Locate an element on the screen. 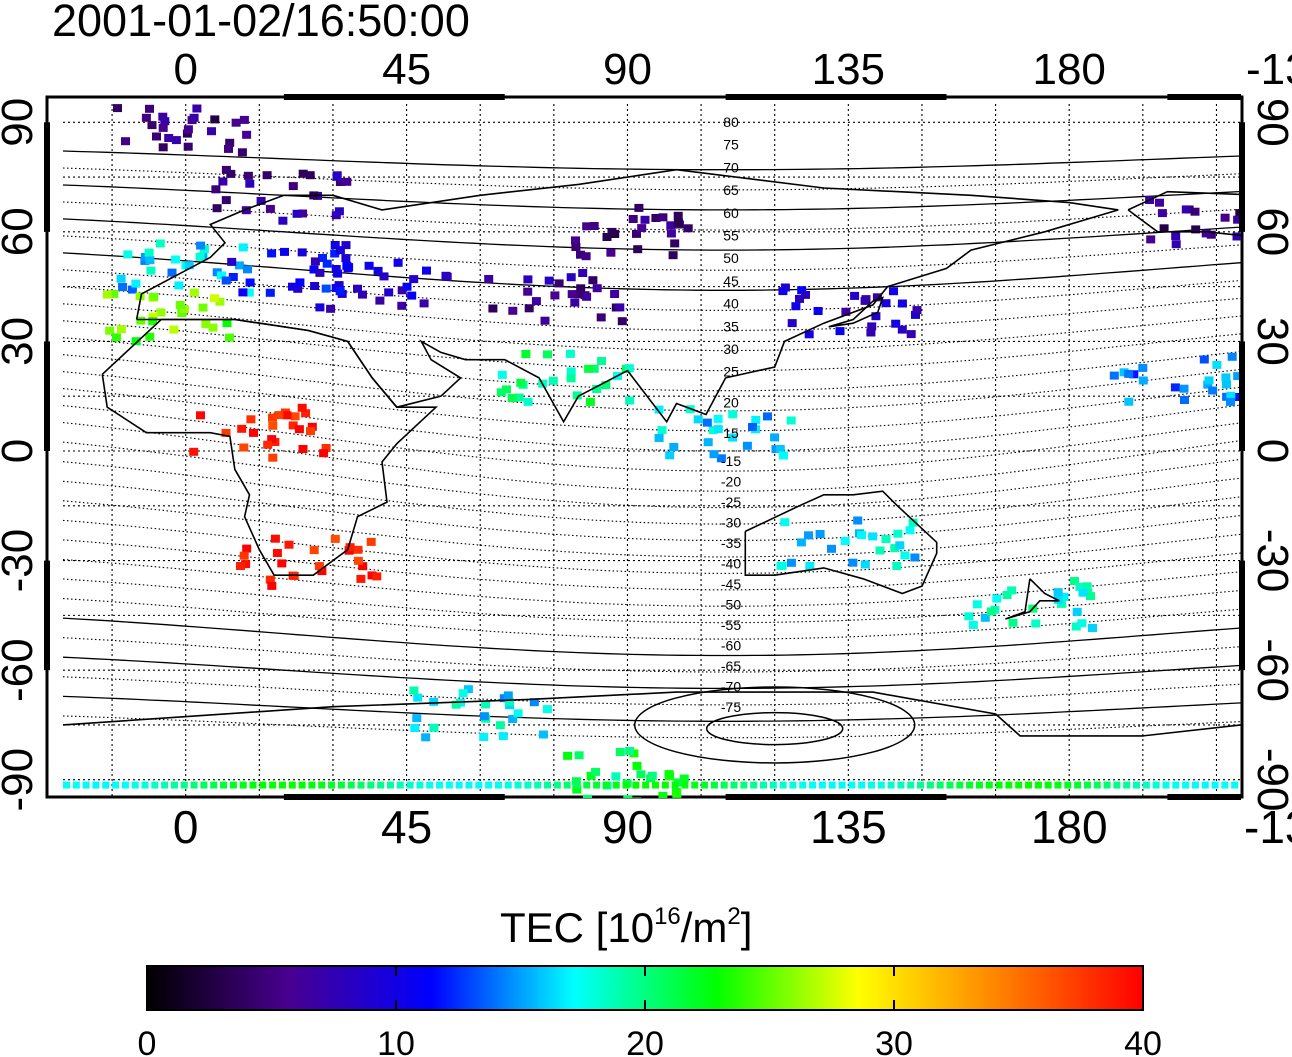  tec-cluster is located at coordinates (555, 297).